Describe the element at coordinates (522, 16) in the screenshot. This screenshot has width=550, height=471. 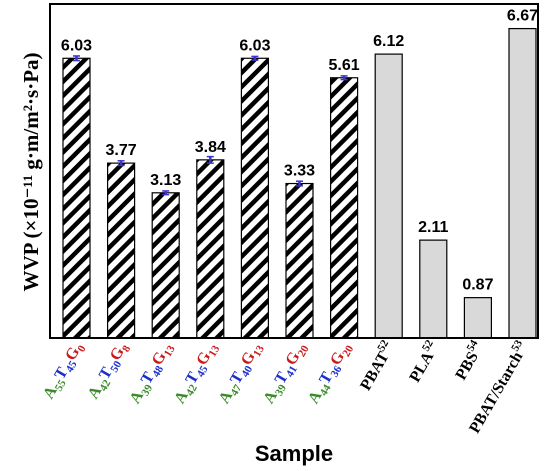
I see `data-label-10: 6.67` at that location.